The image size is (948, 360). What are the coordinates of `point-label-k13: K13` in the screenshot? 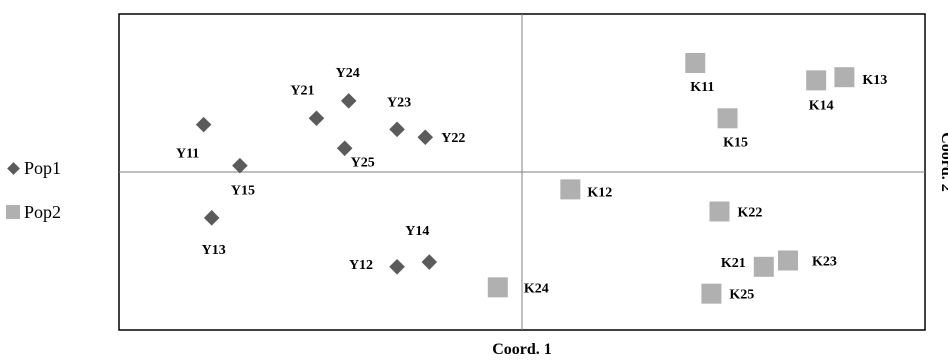 It's located at (874, 80).